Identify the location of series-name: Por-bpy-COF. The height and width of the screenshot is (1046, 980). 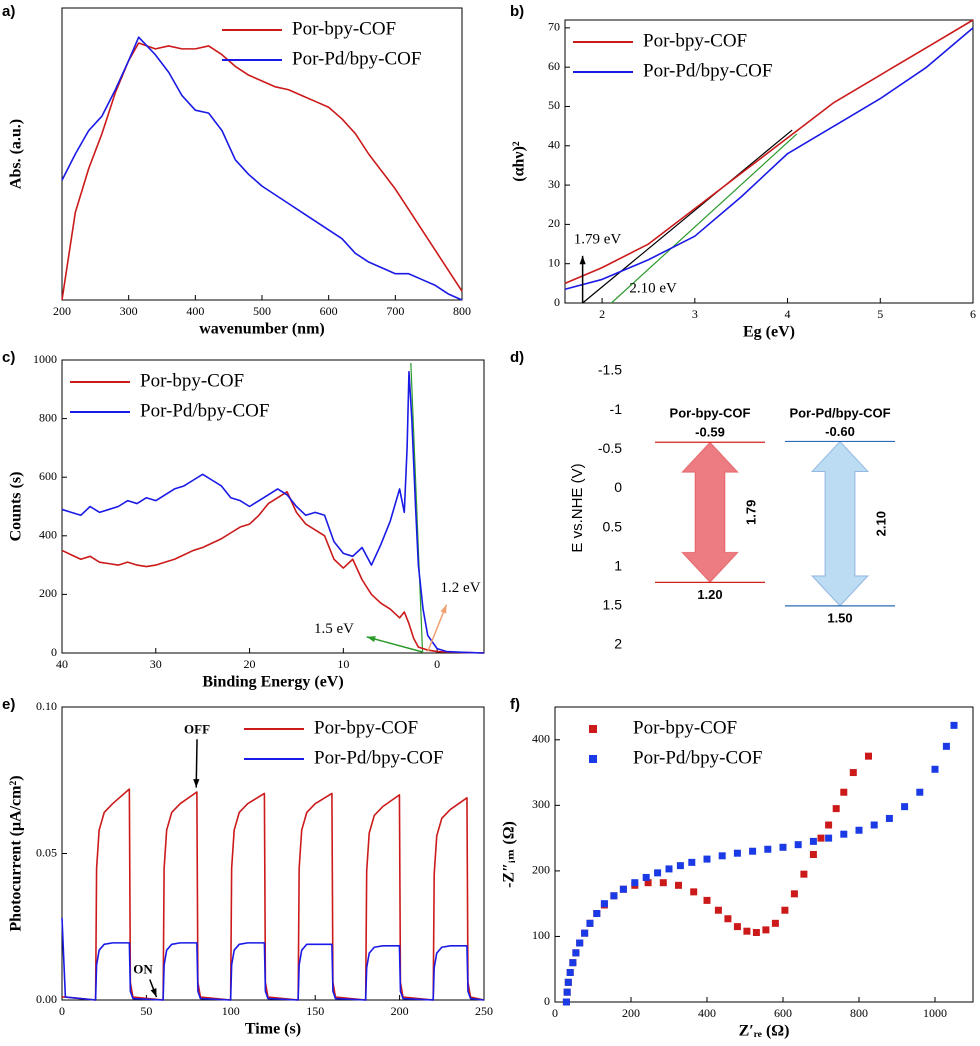
(710, 412).